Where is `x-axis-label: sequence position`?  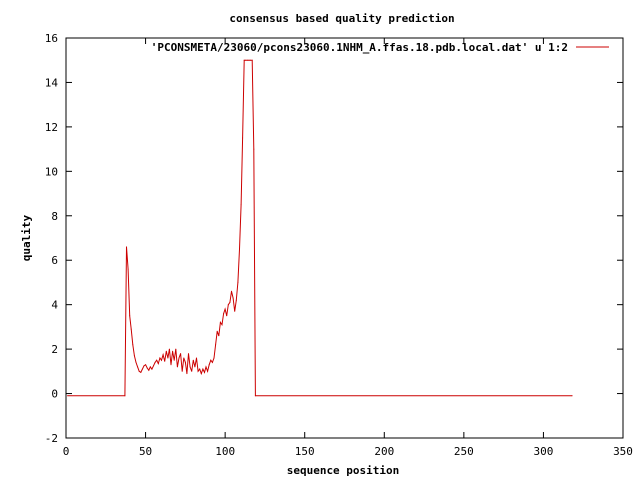
x-axis-label: sequence position is located at coordinates (343, 470).